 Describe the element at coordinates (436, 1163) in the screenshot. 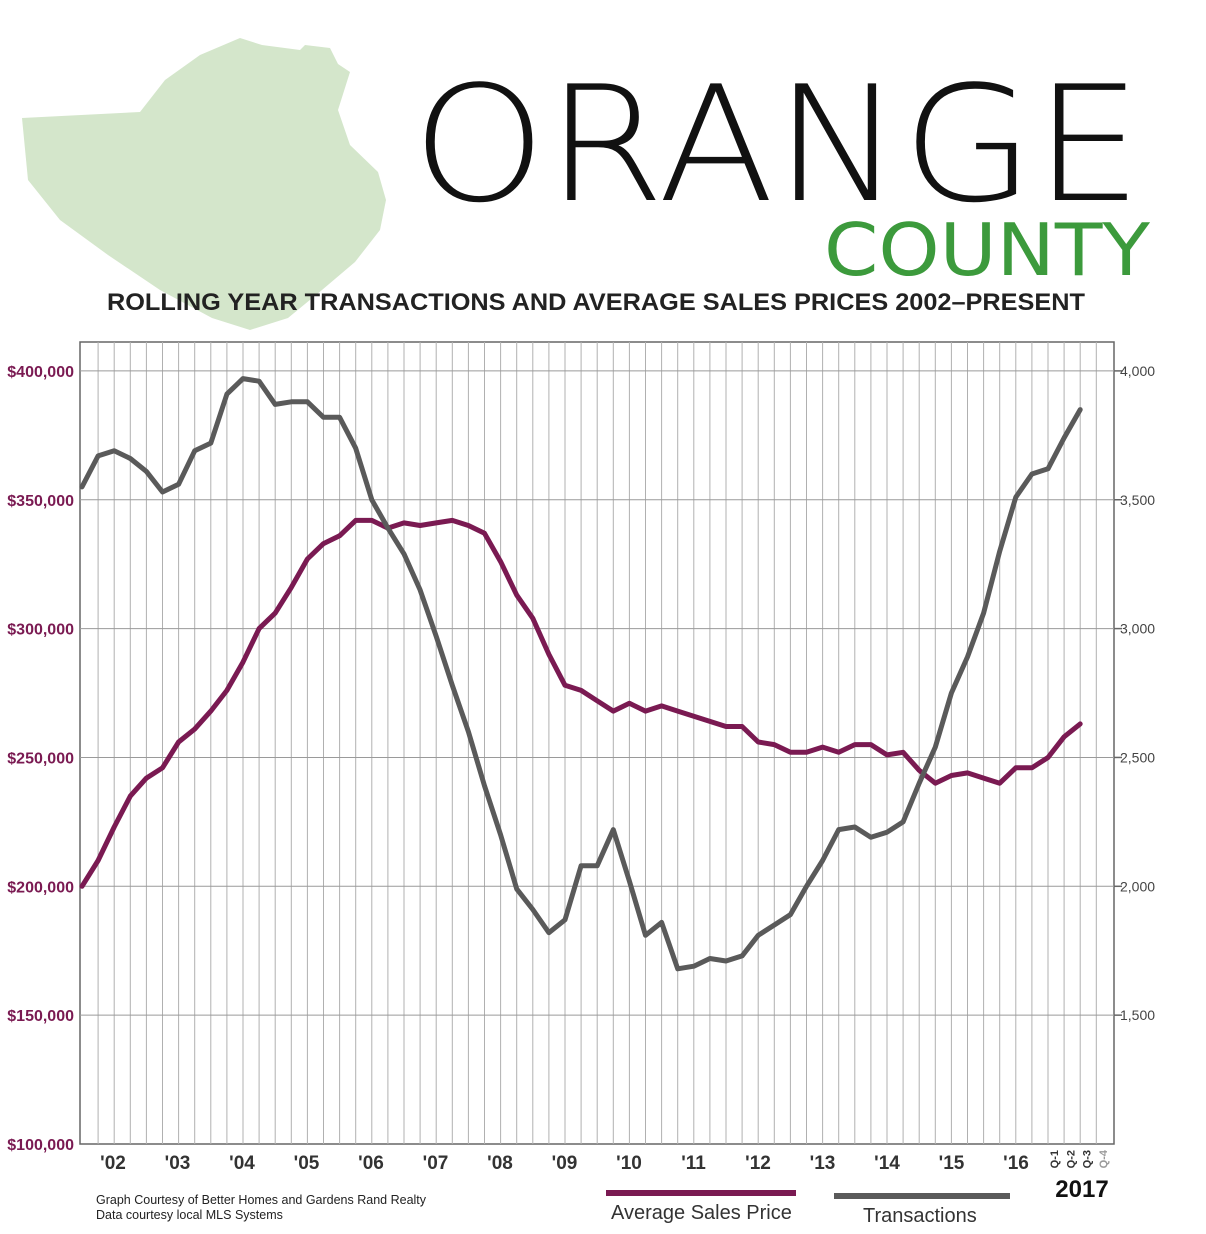

I see `x-tick-label: '07` at that location.